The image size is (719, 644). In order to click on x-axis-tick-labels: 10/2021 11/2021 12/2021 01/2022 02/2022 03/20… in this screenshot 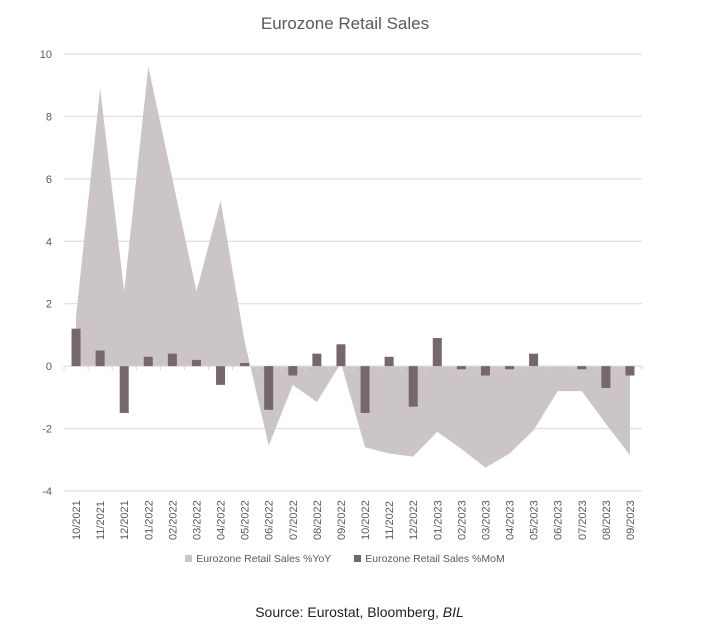, I will do `click(354, 520)`.